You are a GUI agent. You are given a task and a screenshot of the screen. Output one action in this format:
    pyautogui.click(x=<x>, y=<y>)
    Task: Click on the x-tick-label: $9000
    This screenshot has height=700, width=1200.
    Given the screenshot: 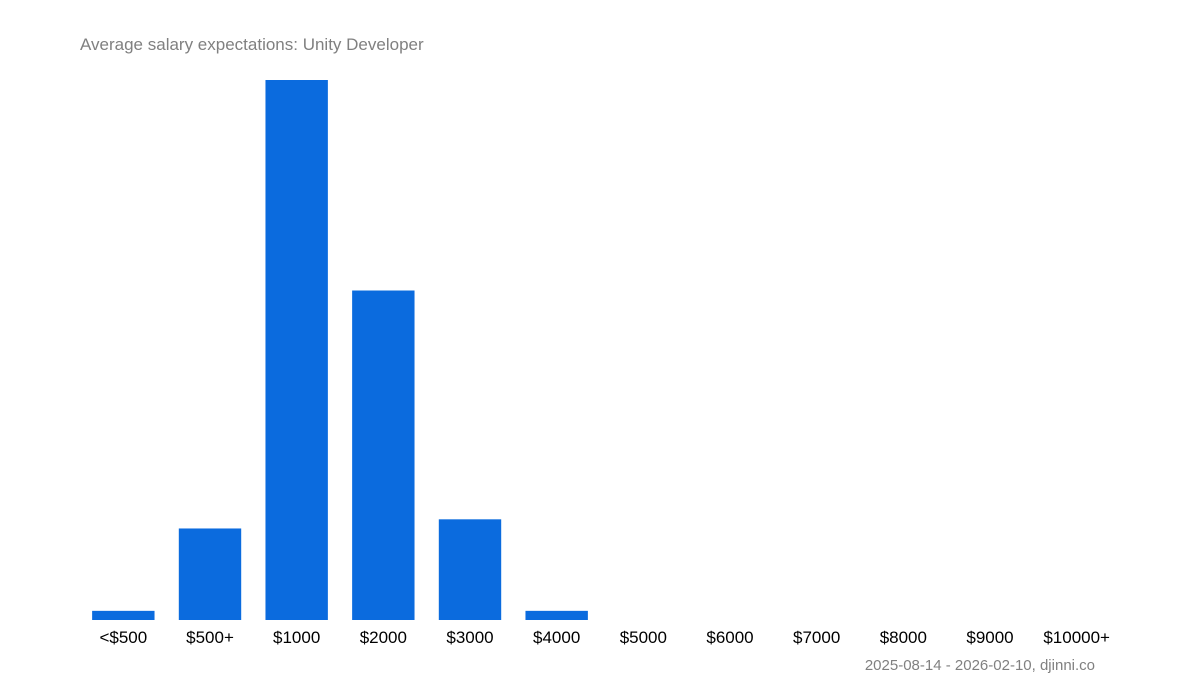 What is the action you would take?
    pyautogui.click(x=989, y=637)
    